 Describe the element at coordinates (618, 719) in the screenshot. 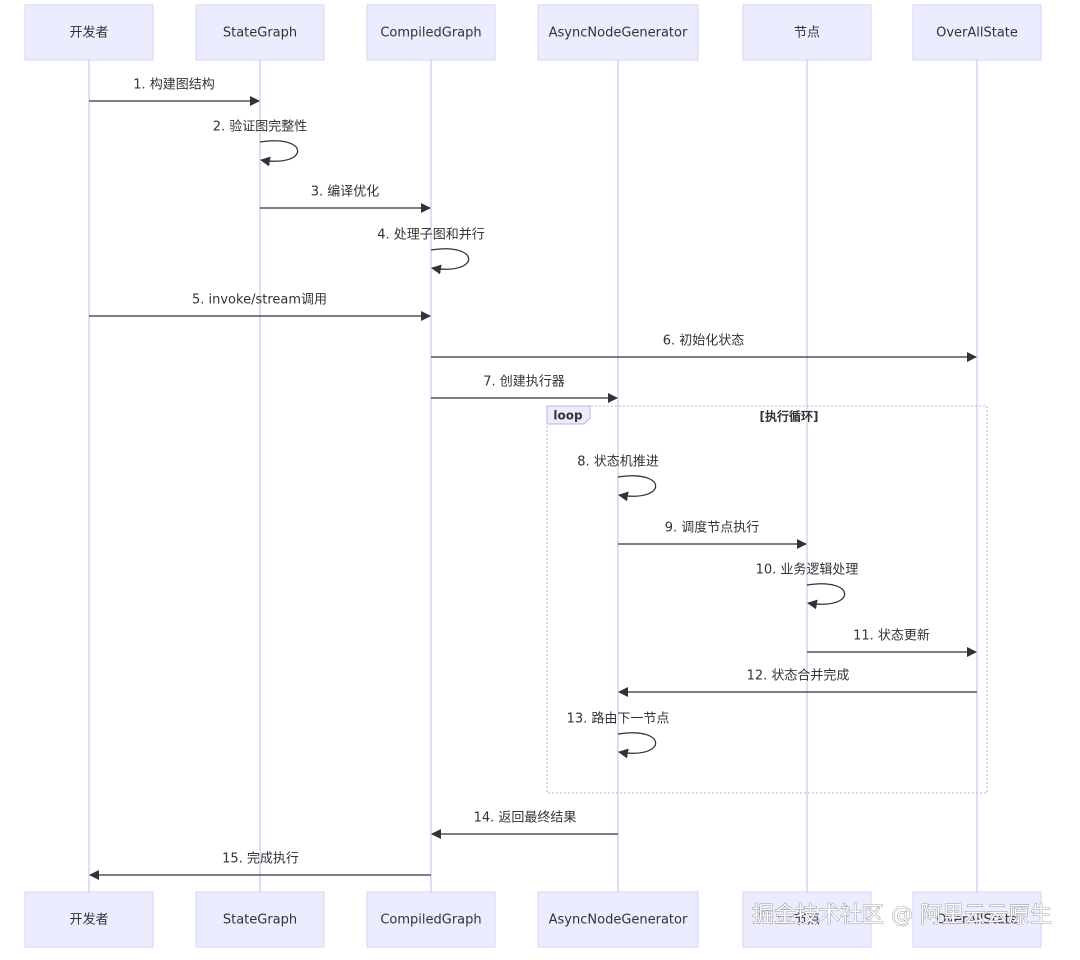

I see `message-label: 13. 路由下一节点` at that location.